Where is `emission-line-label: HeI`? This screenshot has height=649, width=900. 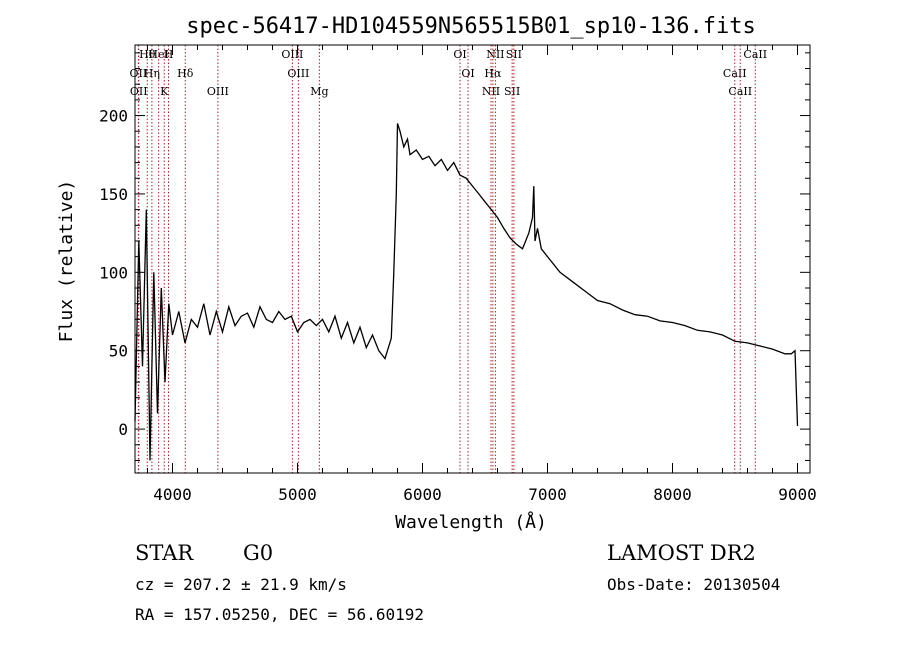
emission-line-label: HeI is located at coordinates (158, 54).